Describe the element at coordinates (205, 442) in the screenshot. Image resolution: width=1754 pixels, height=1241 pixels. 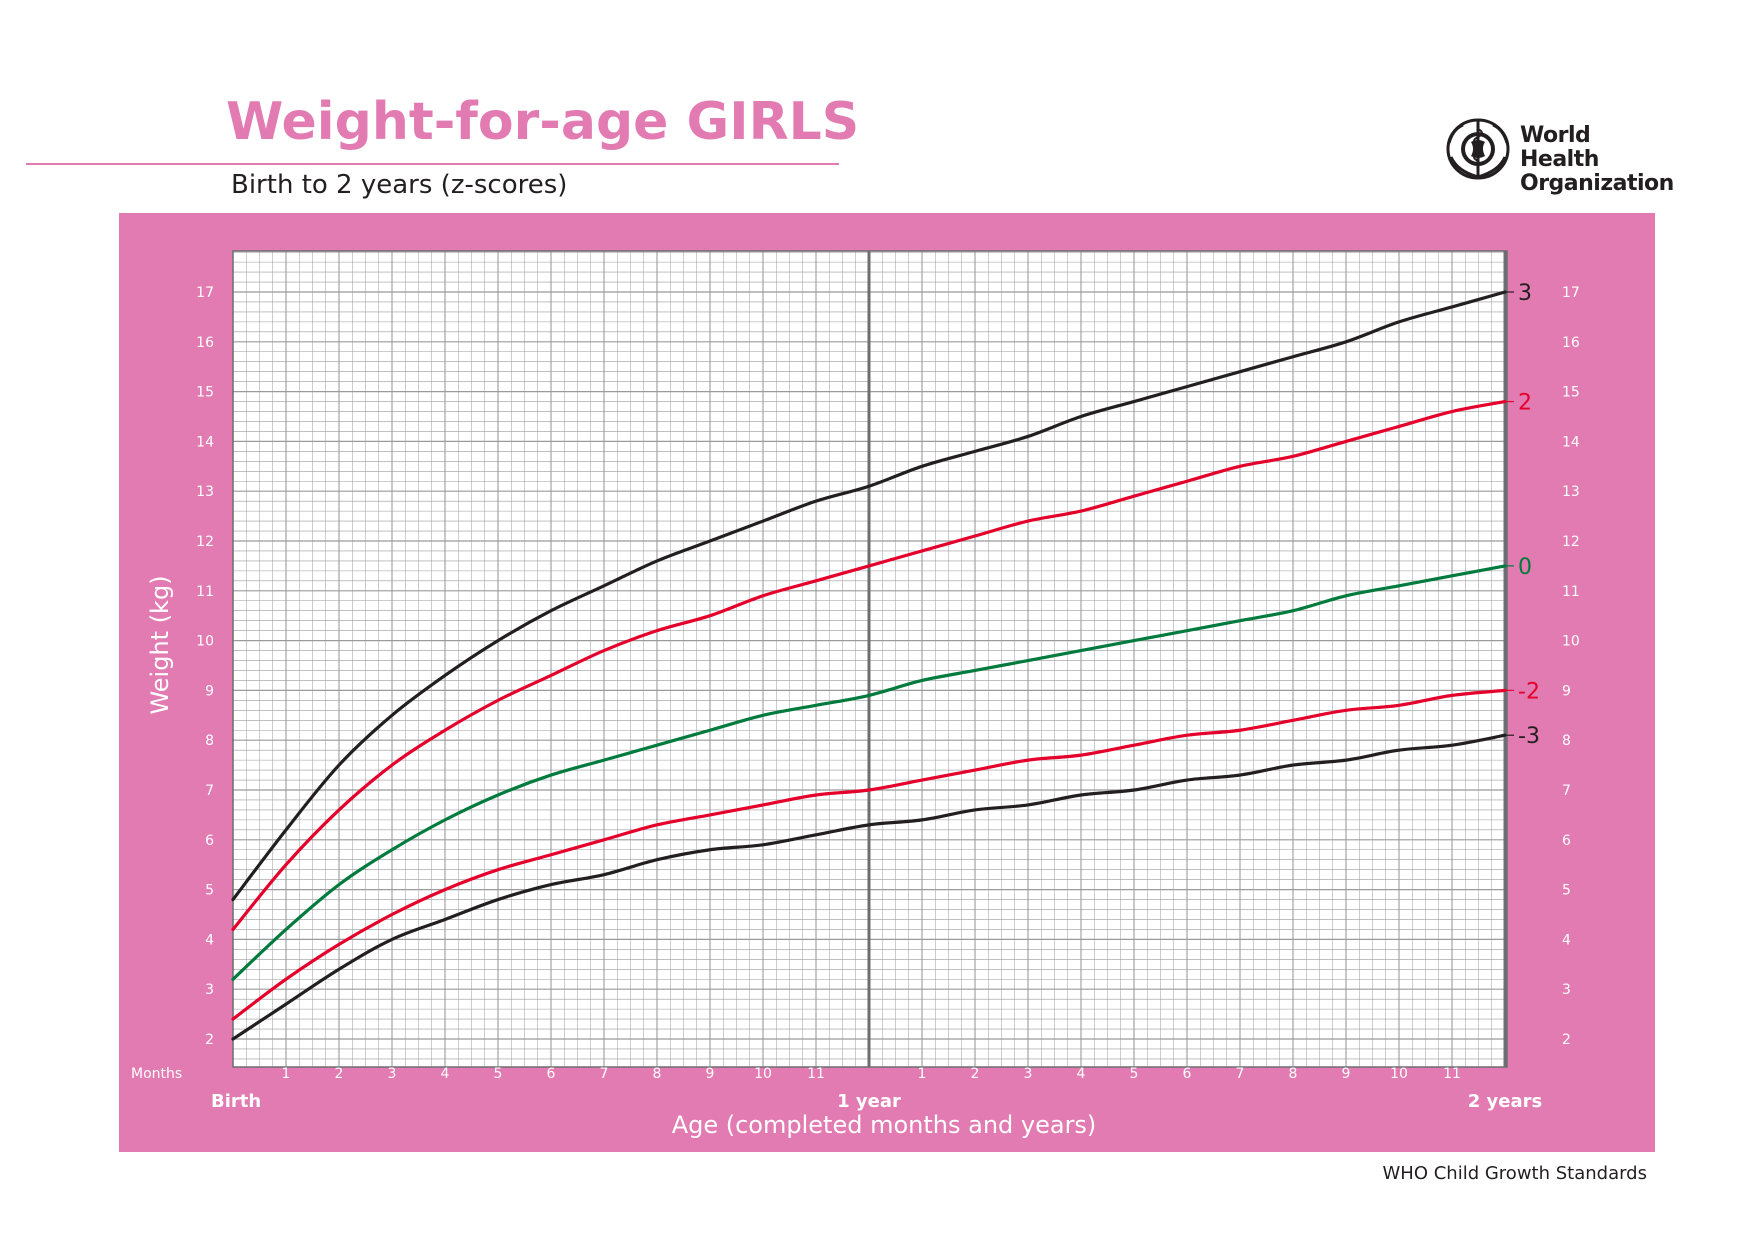
I see `y-tick-label-left: 14` at that location.